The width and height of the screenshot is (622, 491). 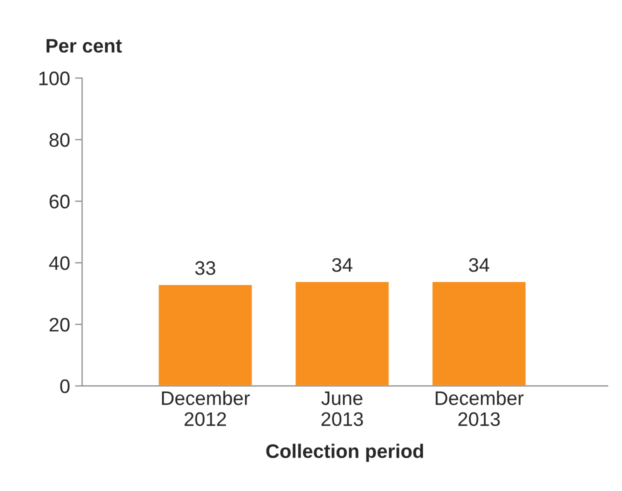 What do you see at coordinates (342, 409) in the screenshot?
I see `x-tick-label: June 2013` at bounding box center [342, 409].